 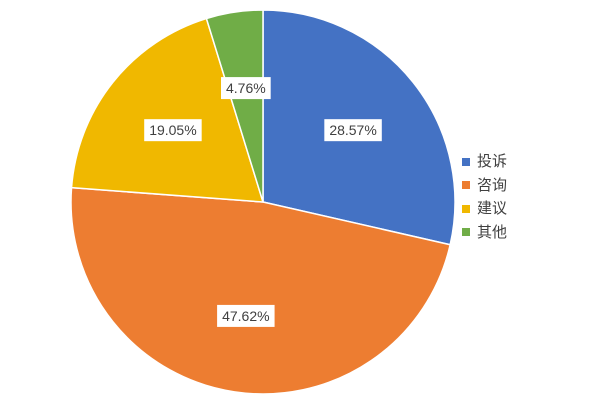 I want to click on data-label-suggestion-box, so click(x=173, y=130).